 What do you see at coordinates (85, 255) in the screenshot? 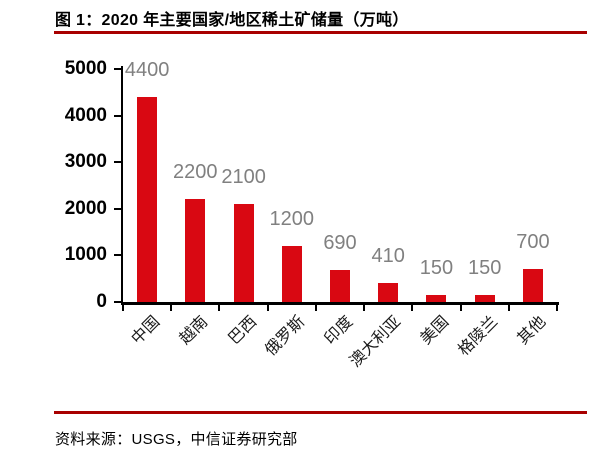
I see `y-tick-label: 1000` at bounding box center [85, 255].